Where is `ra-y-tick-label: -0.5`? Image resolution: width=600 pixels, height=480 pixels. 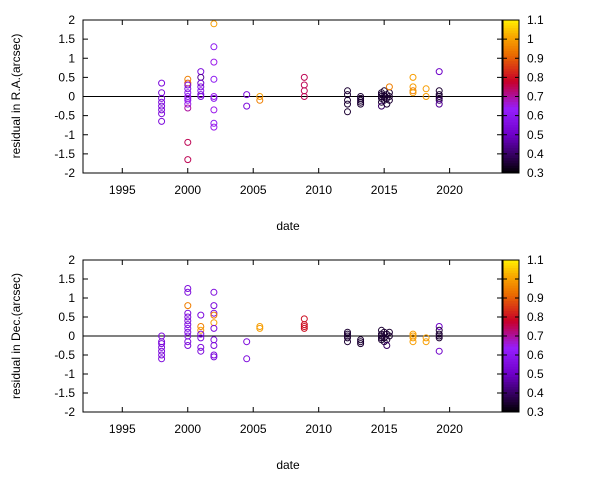 ra-y-tick-label: -0.5 is located at coordinates (64, 116).